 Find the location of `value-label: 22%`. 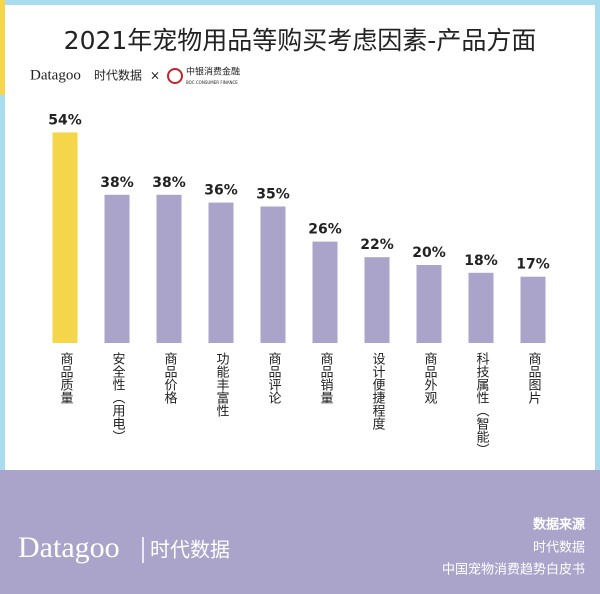

value-label: 22% is located at coordinates (377, 245).